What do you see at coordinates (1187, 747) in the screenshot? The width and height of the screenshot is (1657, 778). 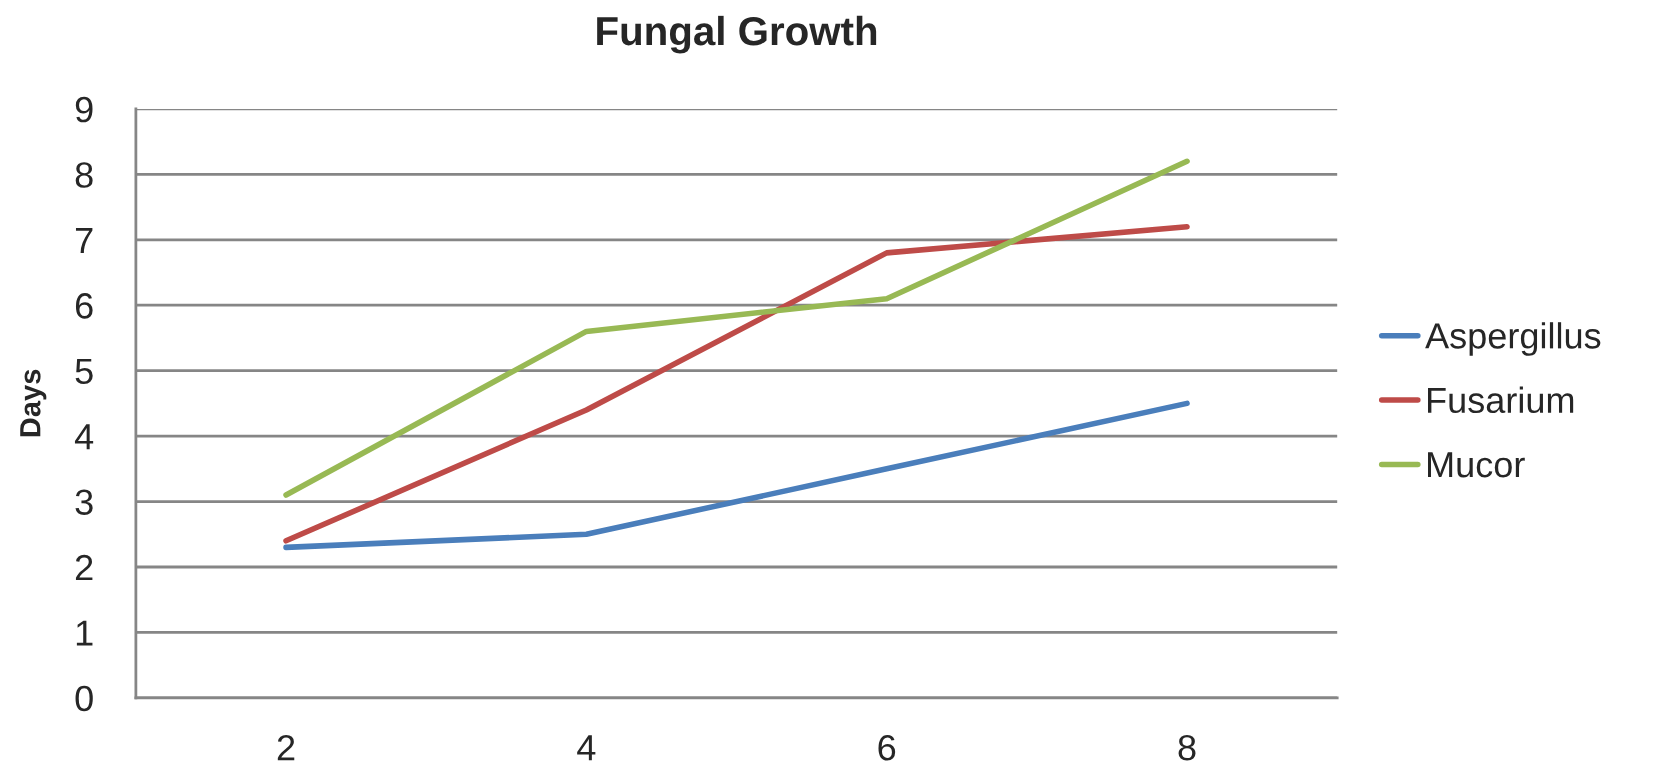 I see `x-tick-label: 8` at bounding box center [1187, 747].